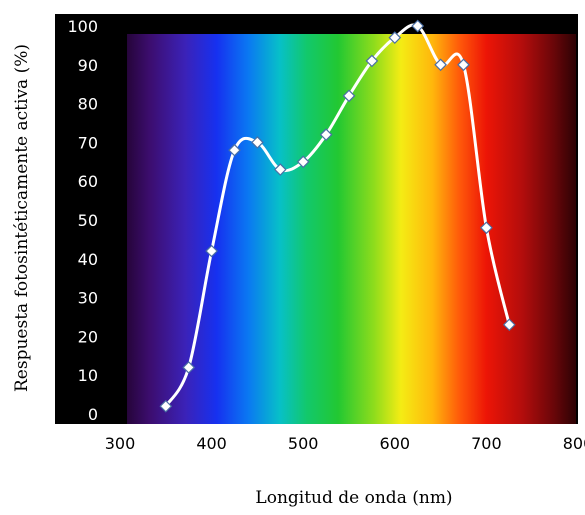 The image size is (585, 515). What do you see at coordinates (88, 65) in the screenshot?
I see `y-tick-label: 90` at bounding box center [88, 65].